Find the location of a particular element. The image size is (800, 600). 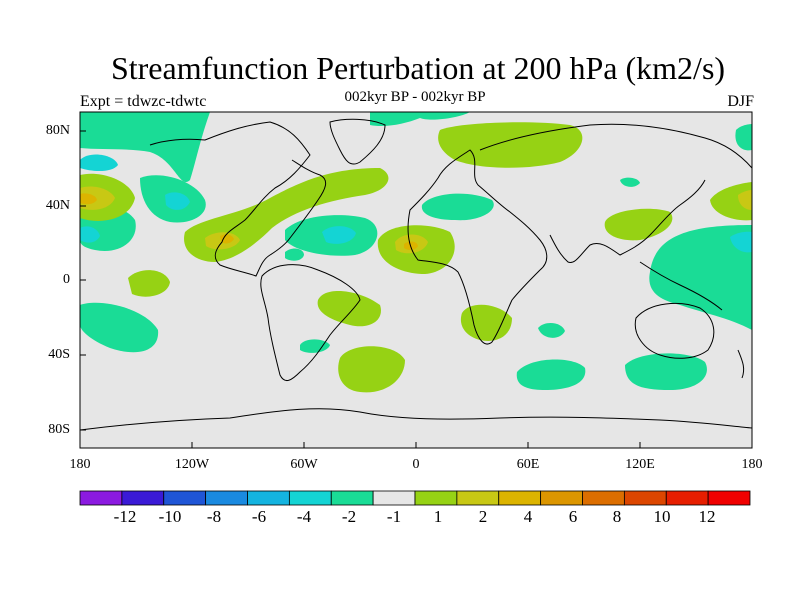

contour-pos-orange-mexico is located at coordinates (227, 239).